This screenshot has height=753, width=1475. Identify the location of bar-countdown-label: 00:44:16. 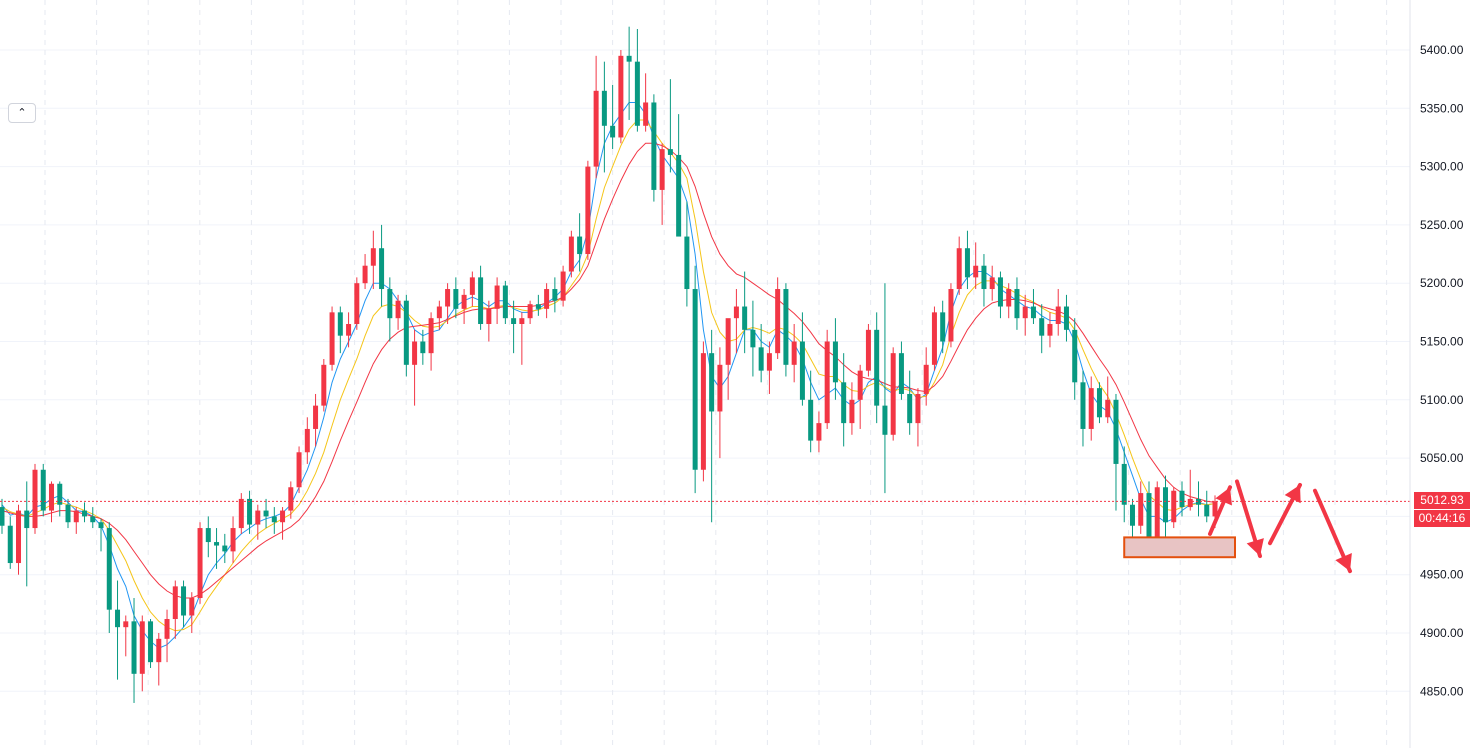
(1442, 519).